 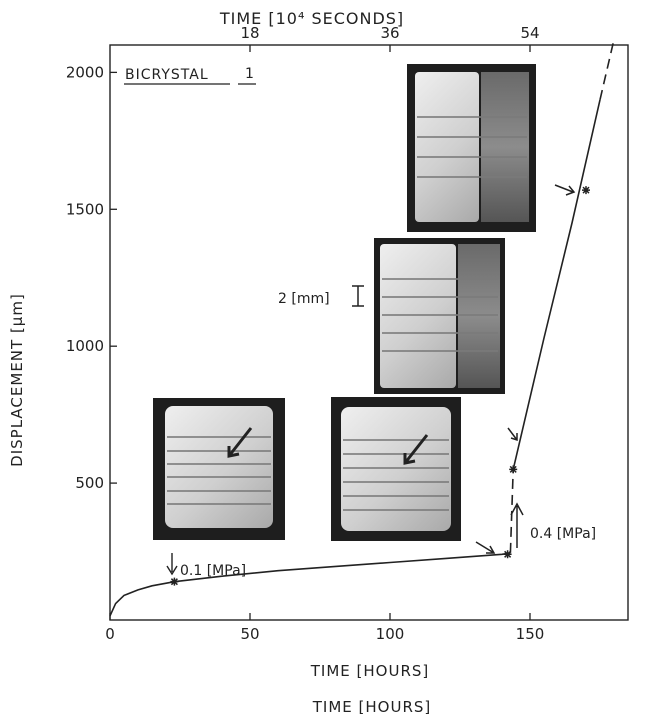 I want to click on y-tick-label: 1500, so click(x=85, y=209).